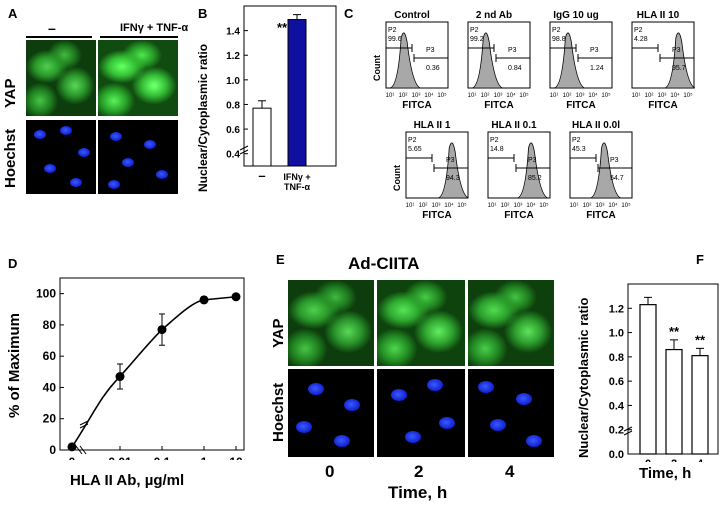 Image resolution: width=720 pixels, height=507 pixels. What do you see at coordinates (412, 15) in the screenshot?
I see `flow-histogram-title: Control` at bounding box center [412, 15].